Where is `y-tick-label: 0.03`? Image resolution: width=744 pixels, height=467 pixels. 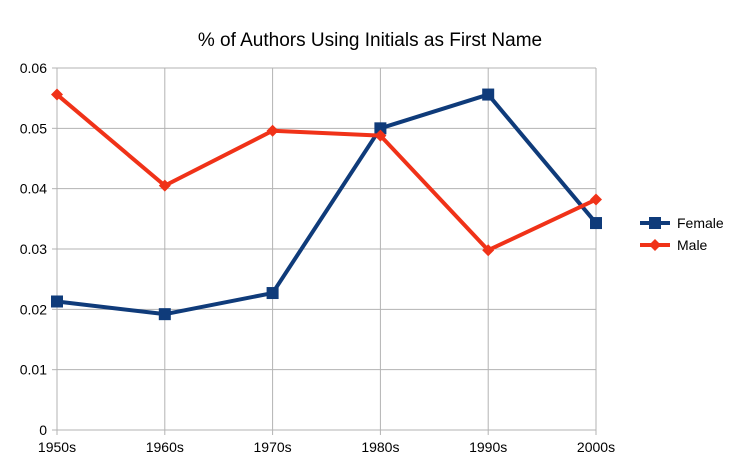 y-tick-label: 0.03 is located at coordinates (33, 249).